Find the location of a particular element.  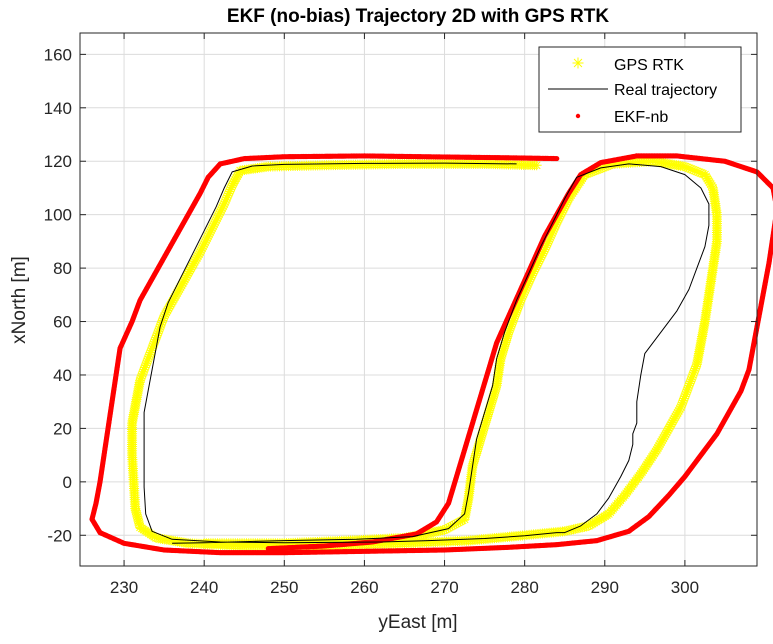

chart-title: EKF (no-bias) Trajectory 2D with GPS RTK is located at coordinates (418, 16).